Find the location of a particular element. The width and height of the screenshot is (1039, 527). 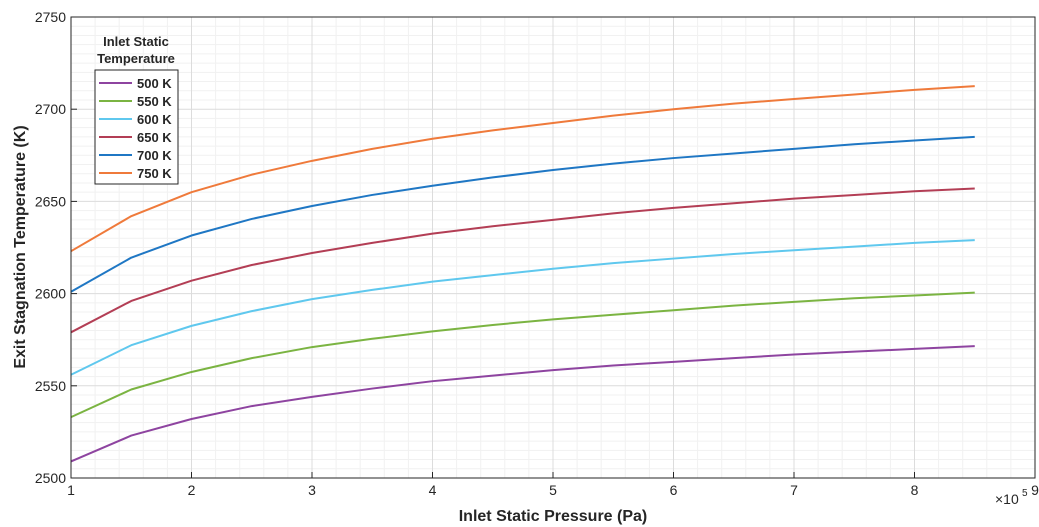

legend-entry-label: 750 K is located at coordinates (154, 173).